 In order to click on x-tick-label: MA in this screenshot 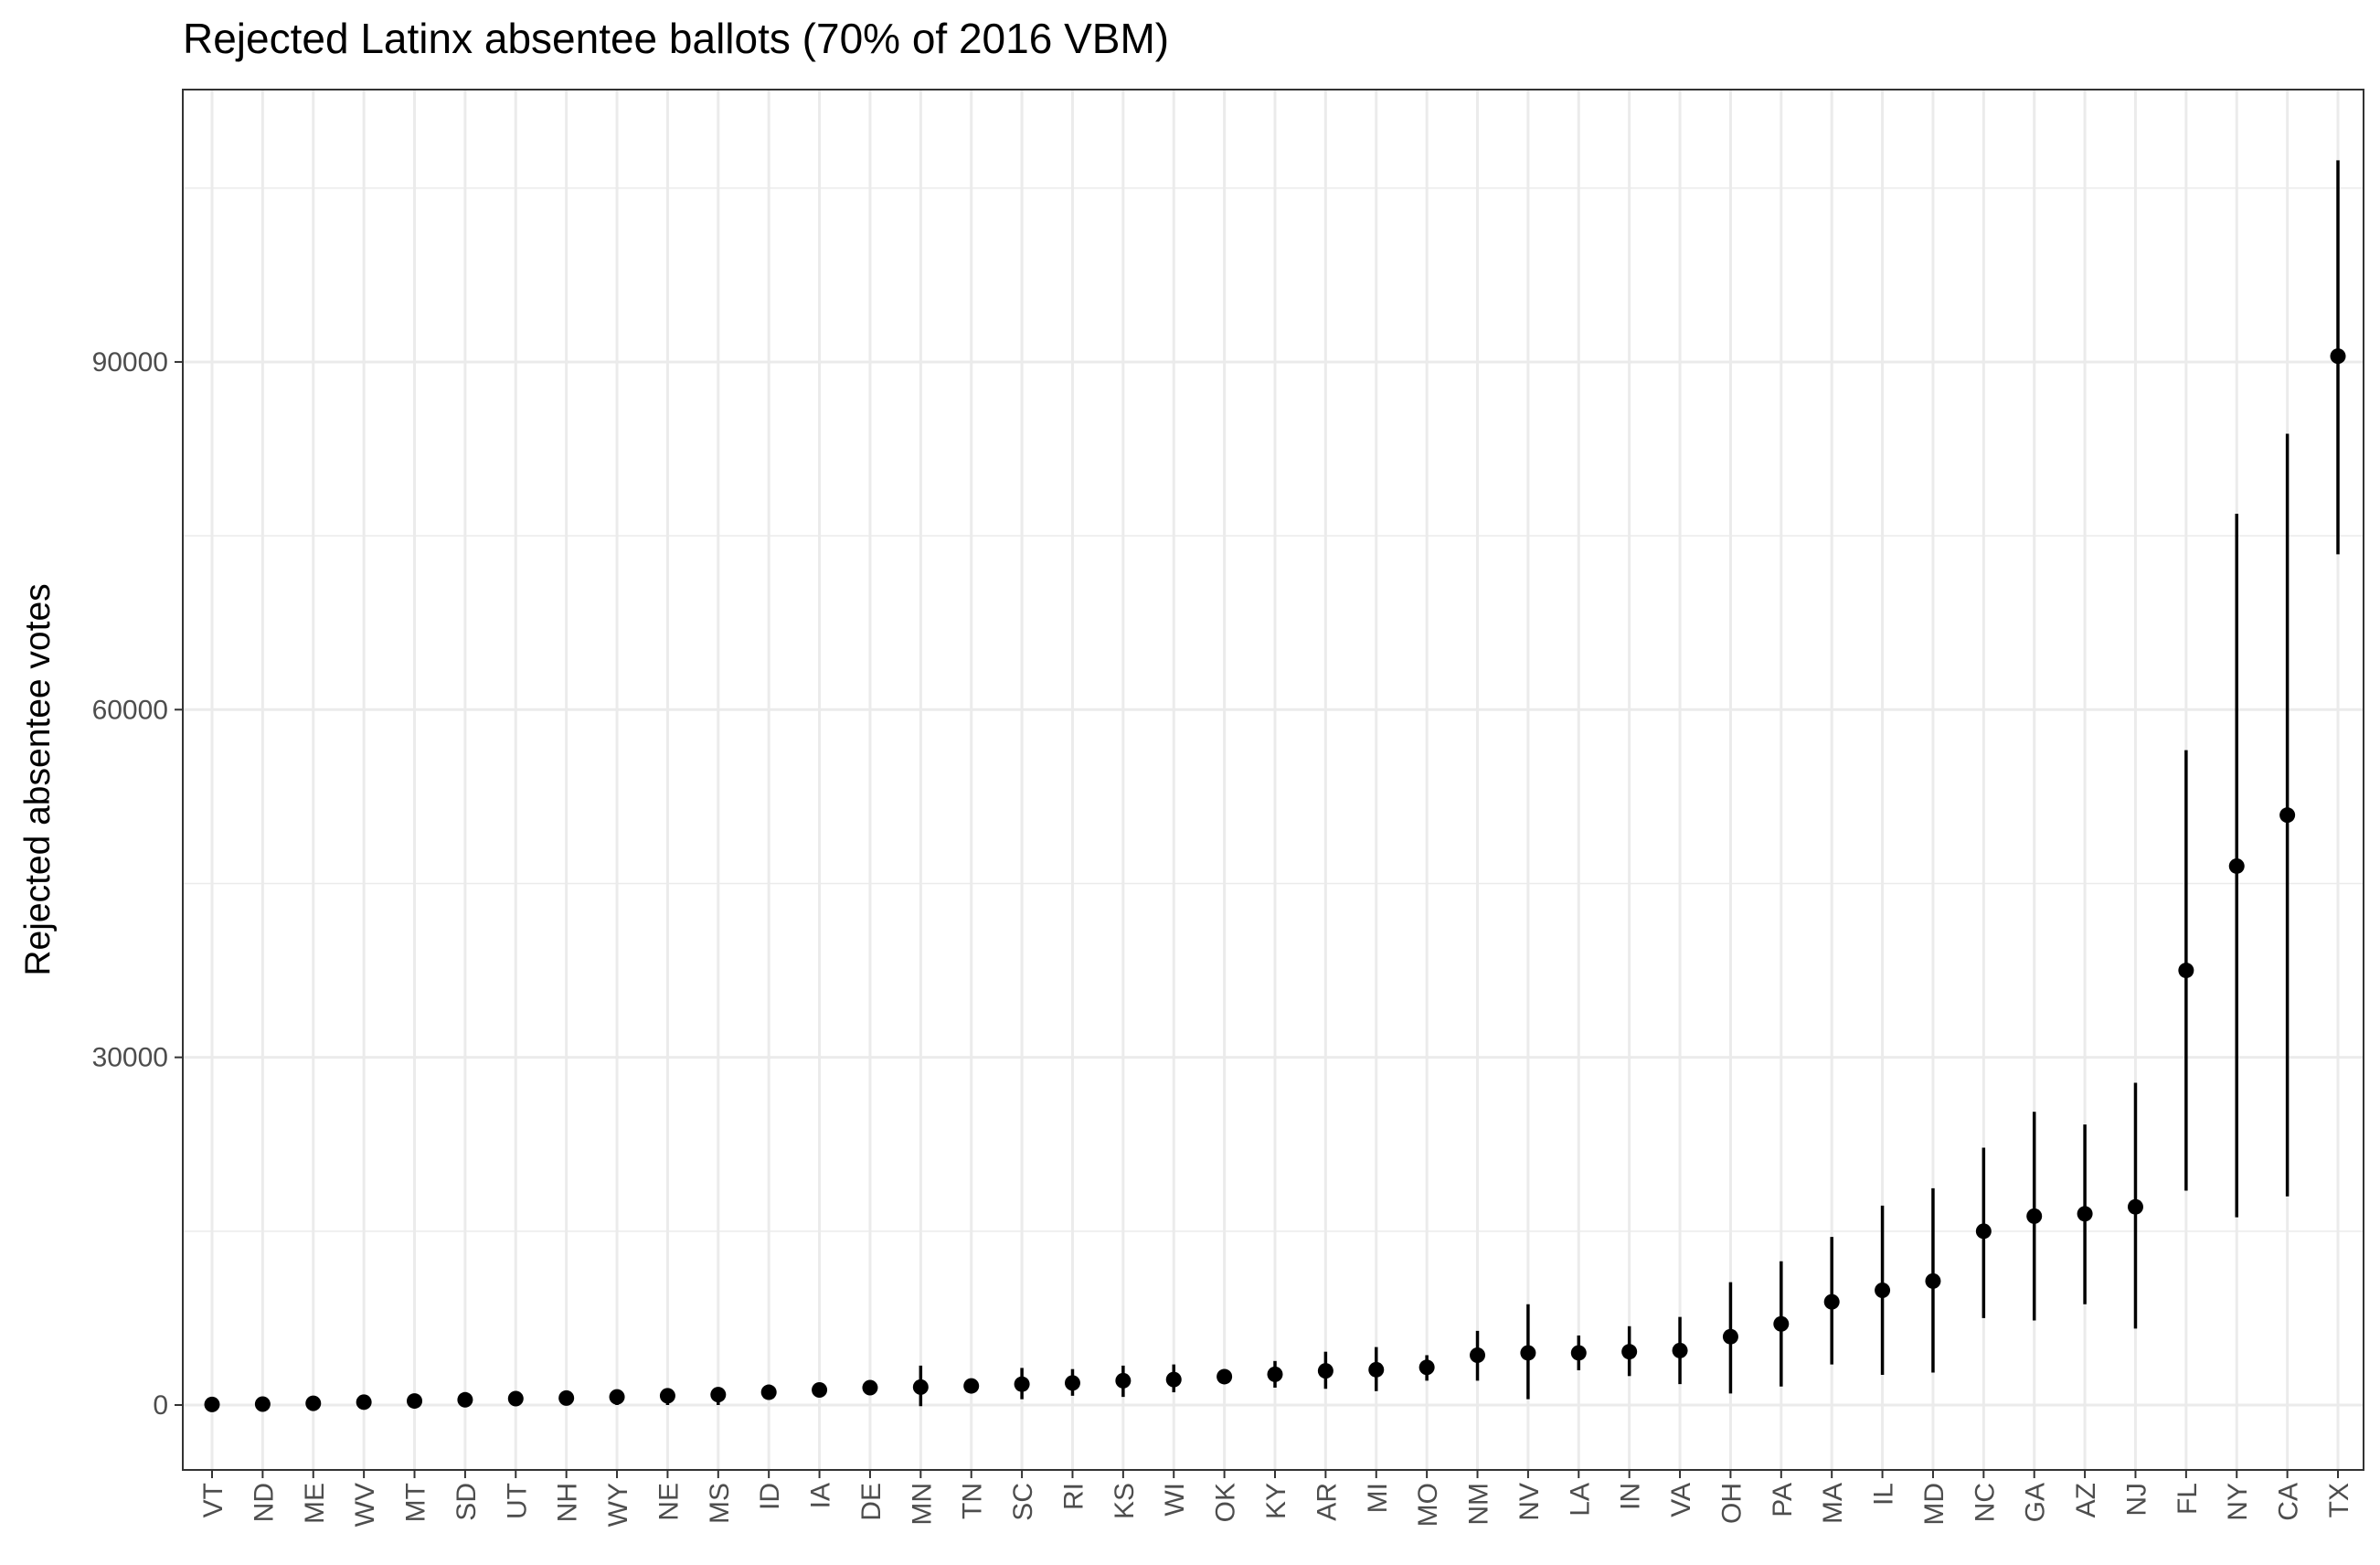, I will do `click(1833, 1504)`.